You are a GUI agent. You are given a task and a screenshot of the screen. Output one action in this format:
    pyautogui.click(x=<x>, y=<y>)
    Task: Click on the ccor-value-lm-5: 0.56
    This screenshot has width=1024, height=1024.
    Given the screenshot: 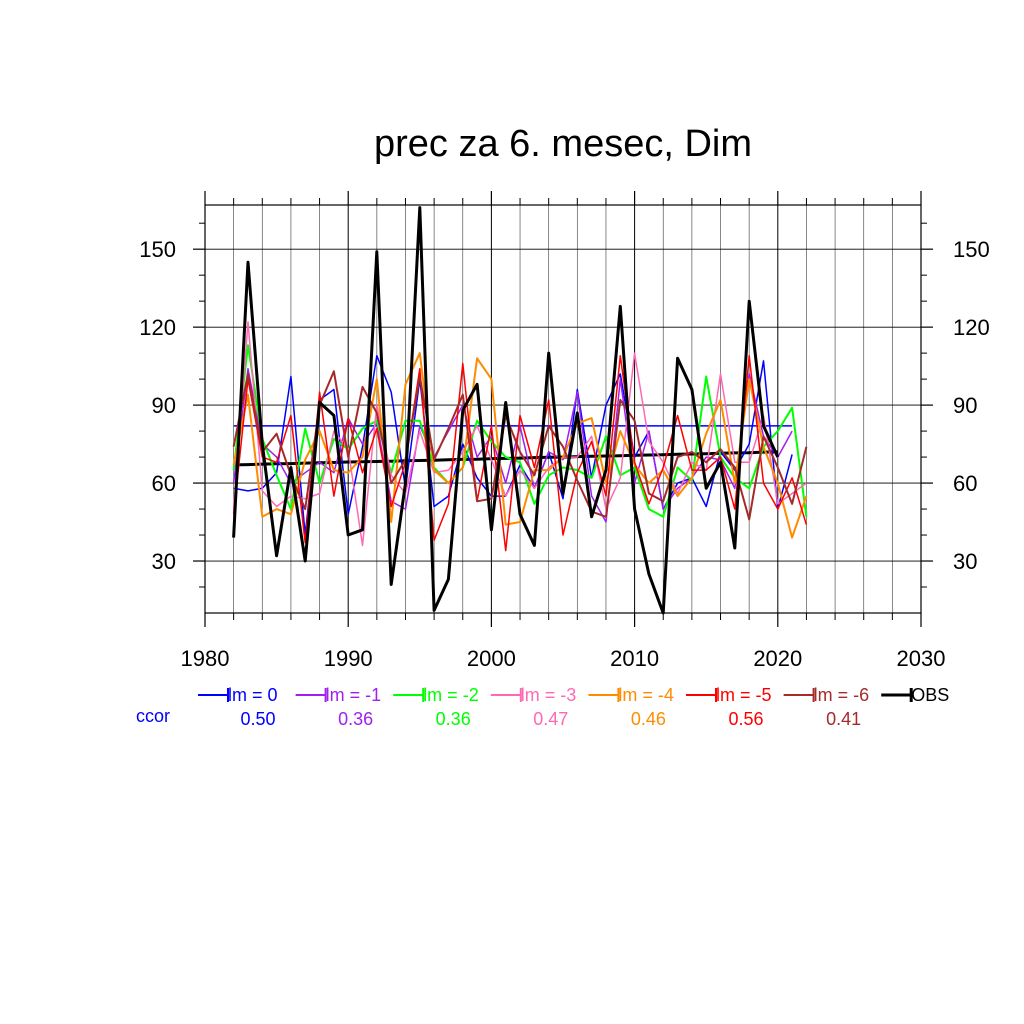 What is the action you would take?
    pyautogui.click(x=745, y=719)
    